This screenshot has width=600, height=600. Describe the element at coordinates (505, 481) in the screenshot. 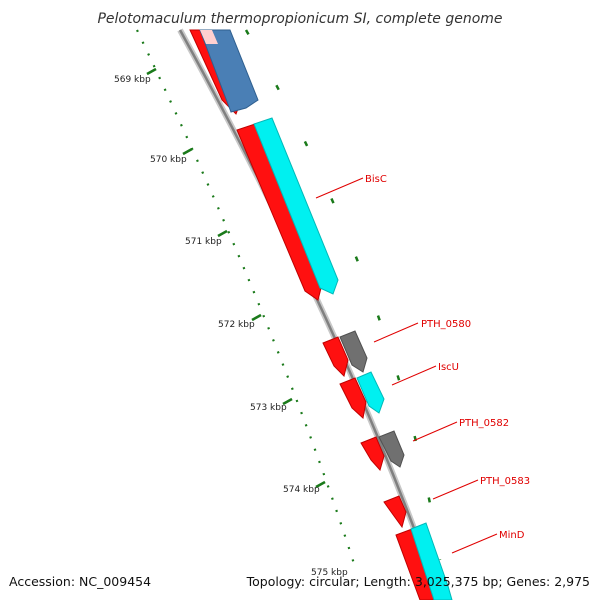

I see `gene-label-pth0583: PTH_0583` at that location.